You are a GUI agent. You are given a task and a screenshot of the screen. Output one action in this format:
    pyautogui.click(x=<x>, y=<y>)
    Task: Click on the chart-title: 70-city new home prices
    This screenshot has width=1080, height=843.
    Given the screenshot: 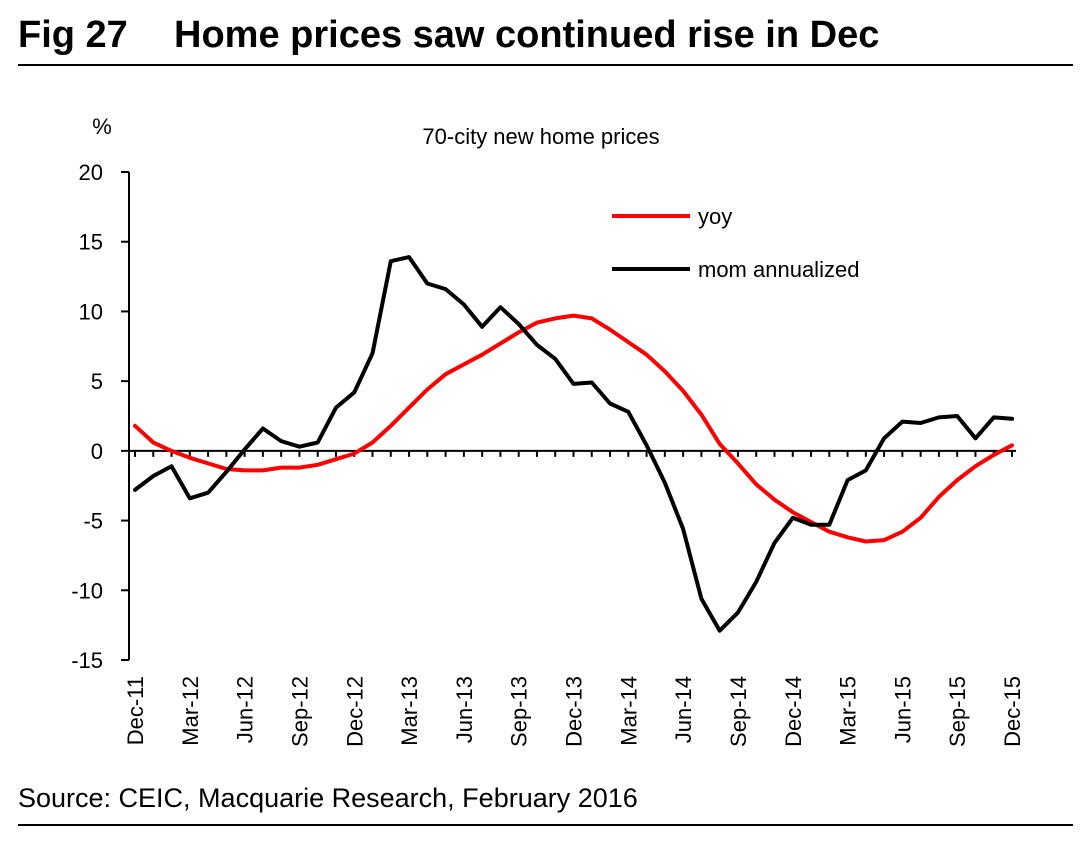 What is the action you would take?
    pyautogui.click(x=540, y=136)
    